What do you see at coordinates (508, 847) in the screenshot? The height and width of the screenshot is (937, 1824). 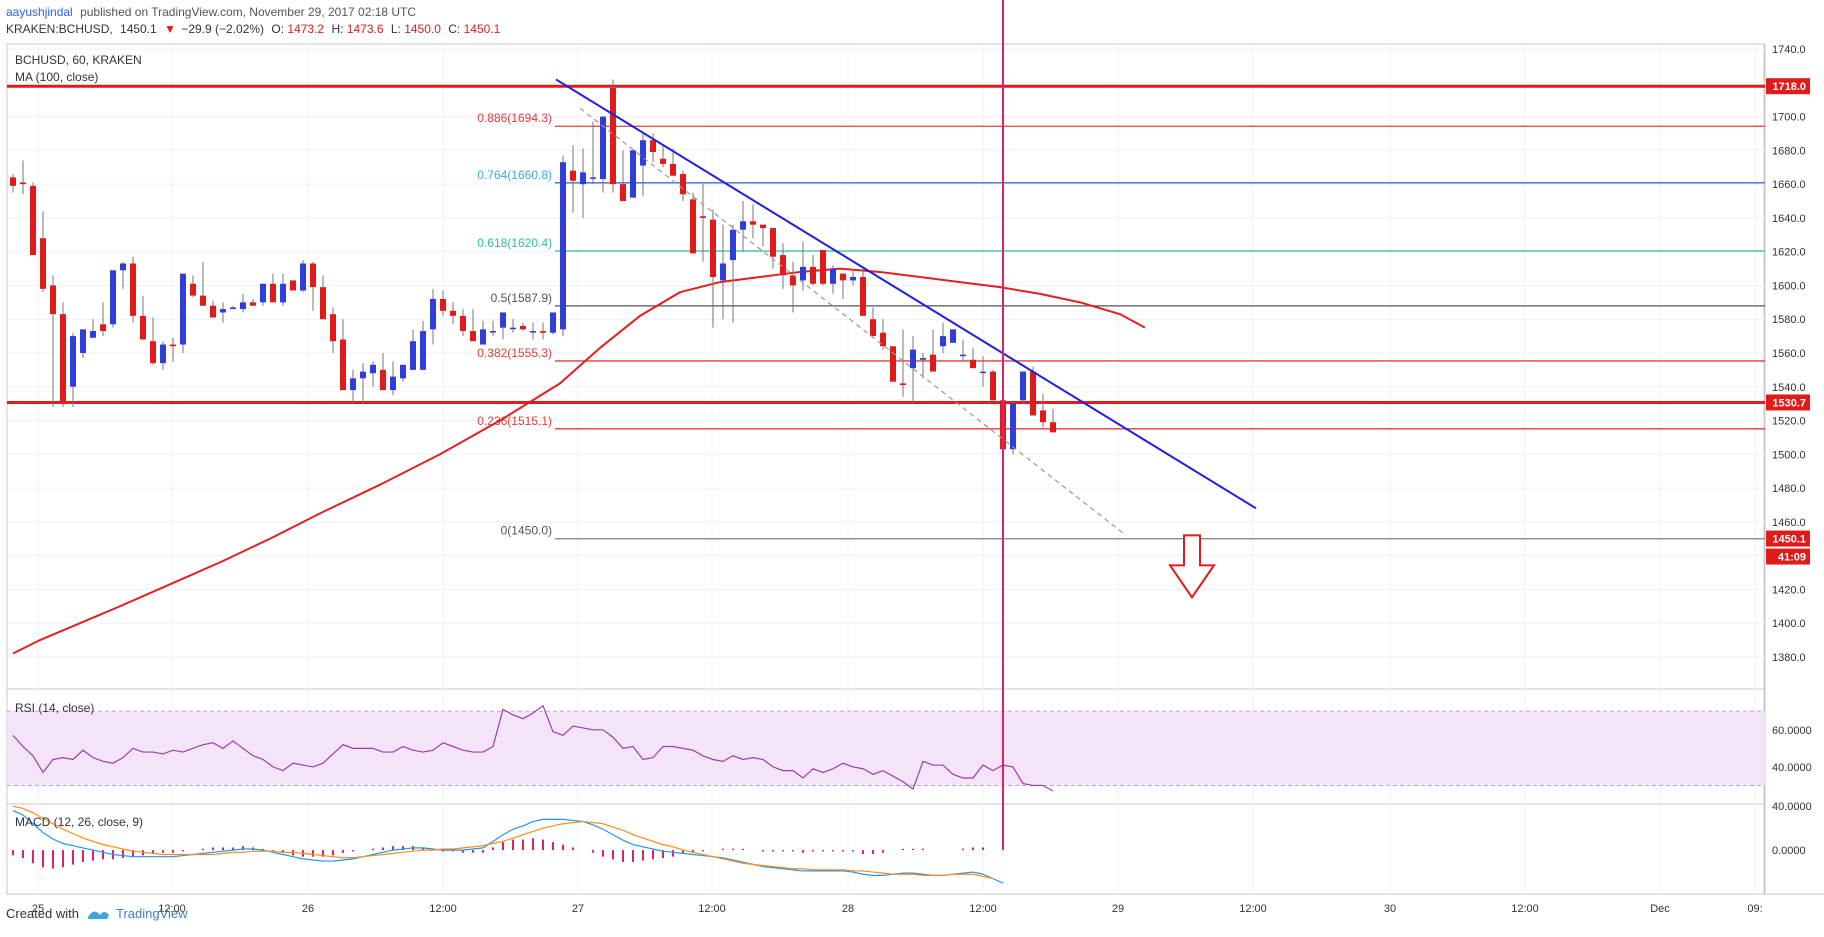 I see `macd-line` at bounding box center [508, 847].